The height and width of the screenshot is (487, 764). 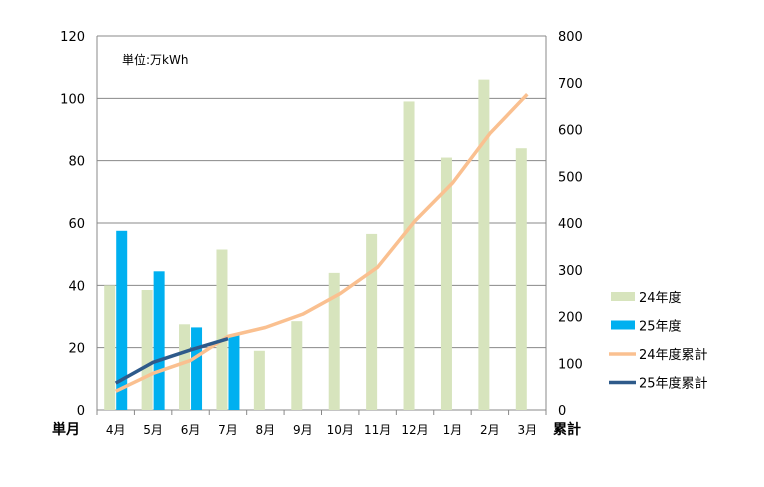 I want to click on x-tick-label: 8月, so click(x=266, y=430).